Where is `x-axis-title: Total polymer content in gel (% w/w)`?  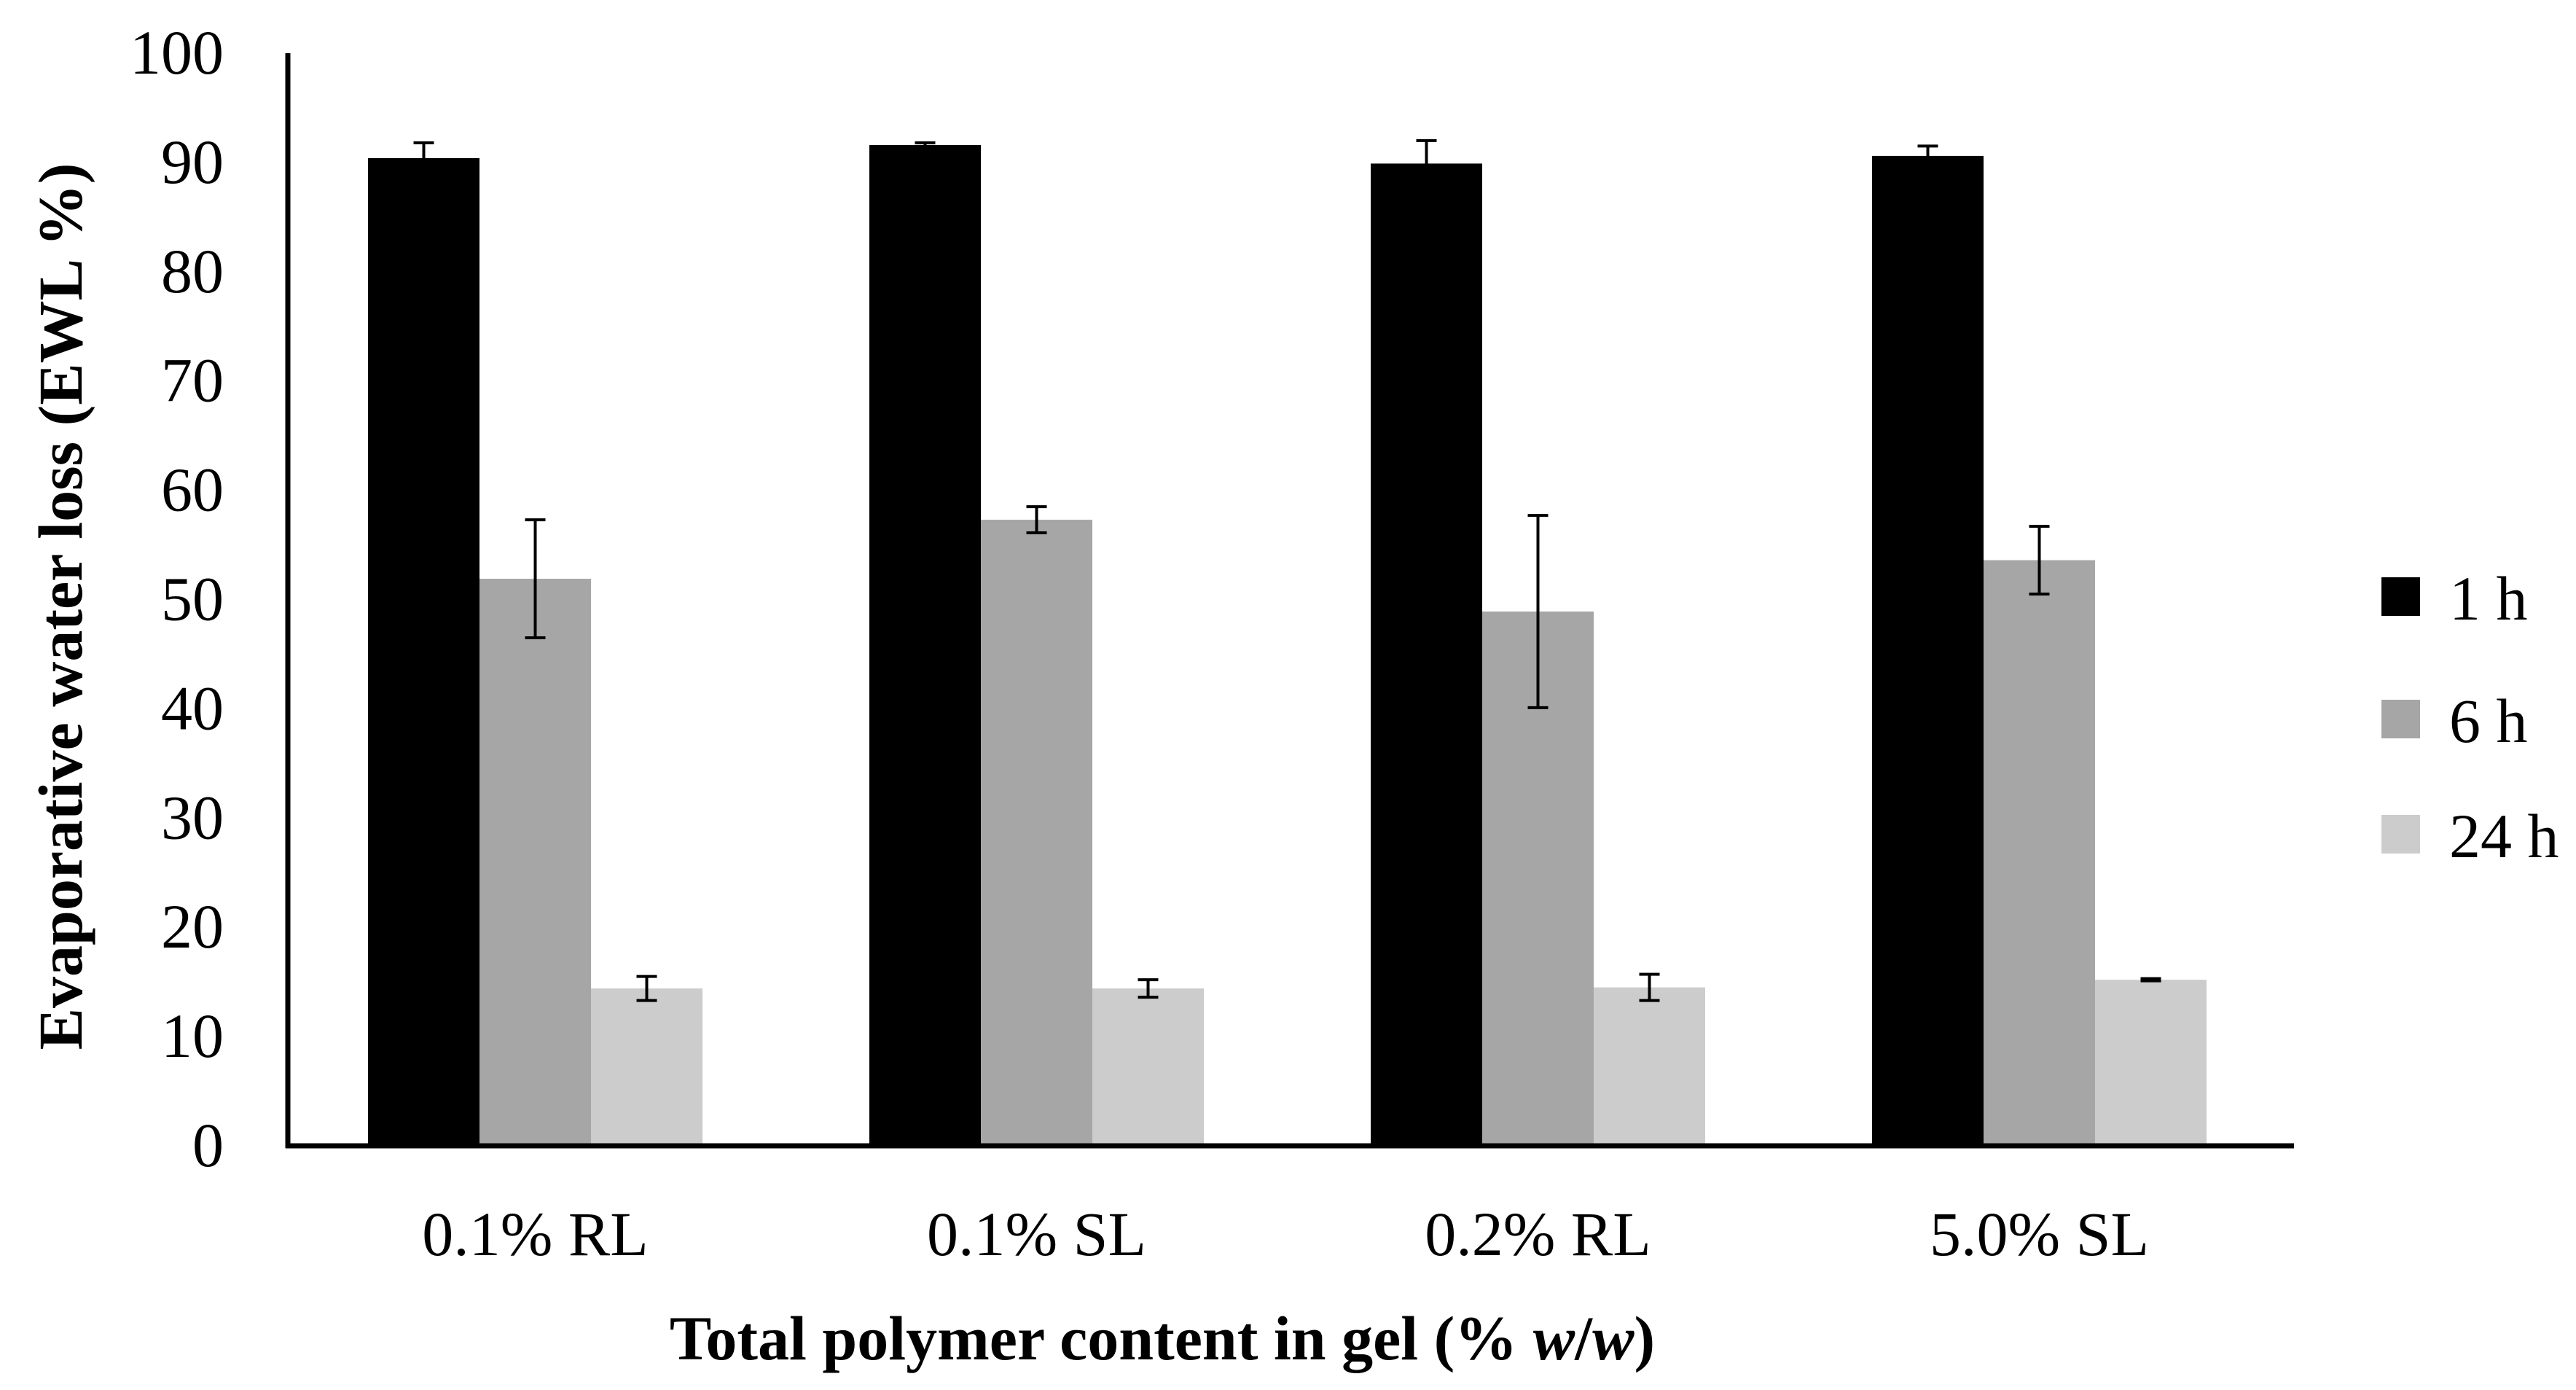
x-axis-title: Total polymer content in gel (% w/w) is located at coordinates (1162, 1338).